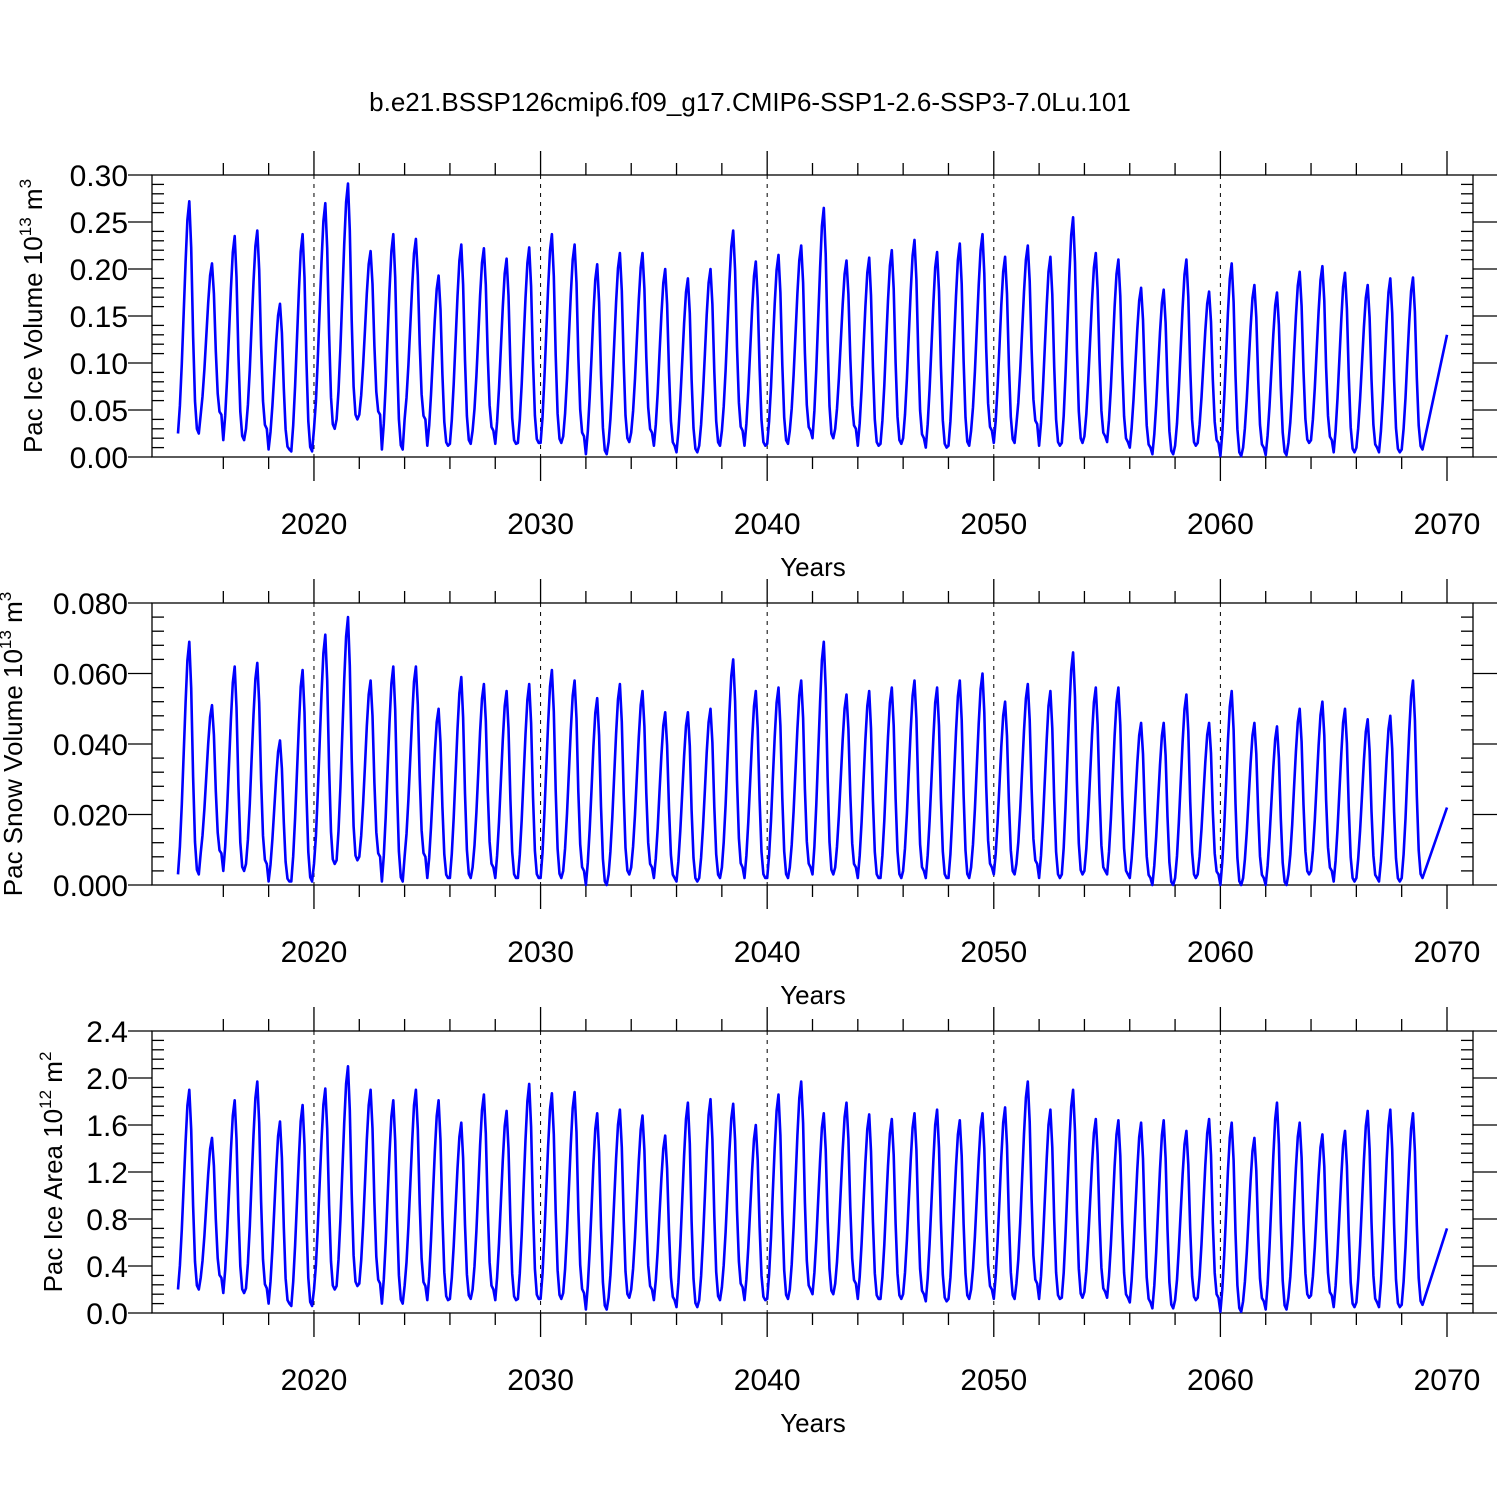 The width and height of the screenshot is (1500, 1500). What do you see at coordinates (812, 1189) in the screenshot?
I see `series-line` at bounding box center [812, 1189].